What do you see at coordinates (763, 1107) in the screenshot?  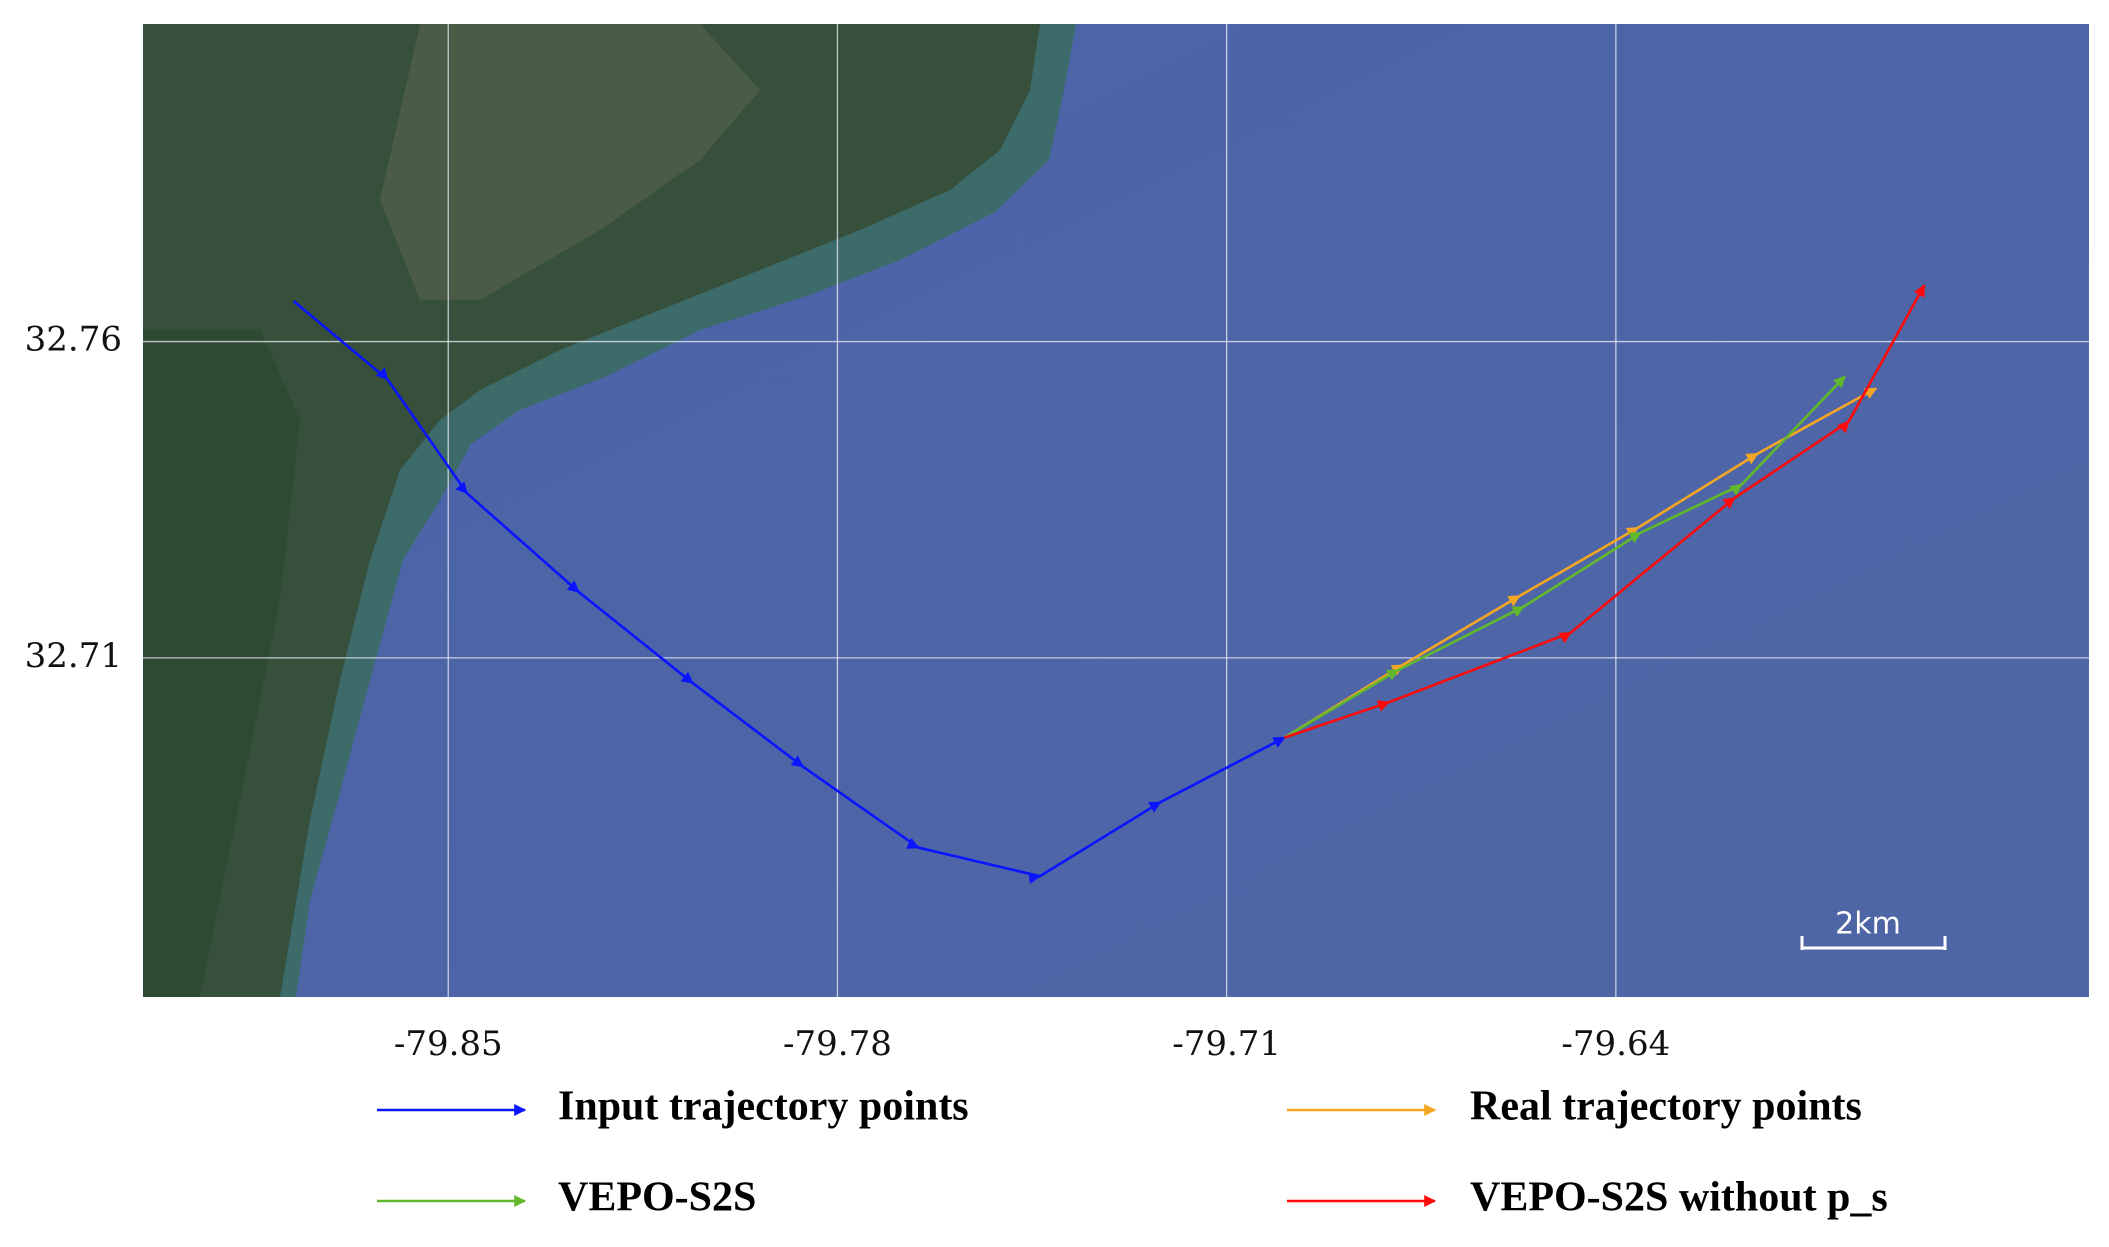 I see `legend-label: Input trajectory points` at bounding box center [763, 1107].